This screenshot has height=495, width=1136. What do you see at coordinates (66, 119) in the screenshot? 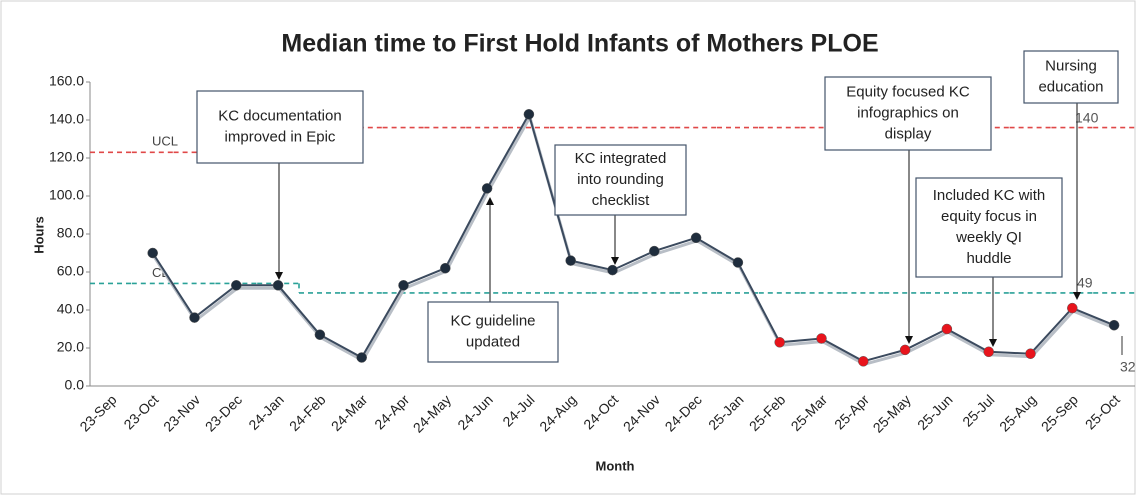
I see `y-tick-label: 140.0` at bounding box center [66, 119].